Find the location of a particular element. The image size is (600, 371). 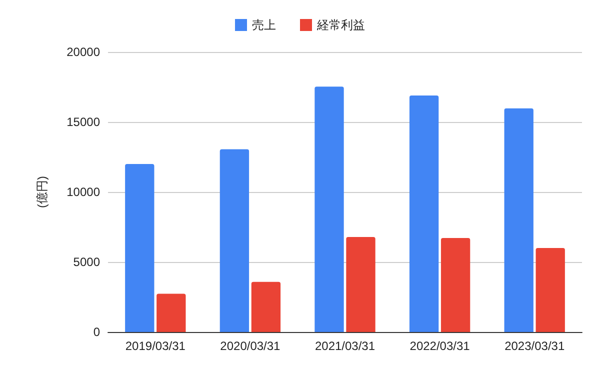

x-tick-label: 2022/03/31 is located at coordinates (440, 346).